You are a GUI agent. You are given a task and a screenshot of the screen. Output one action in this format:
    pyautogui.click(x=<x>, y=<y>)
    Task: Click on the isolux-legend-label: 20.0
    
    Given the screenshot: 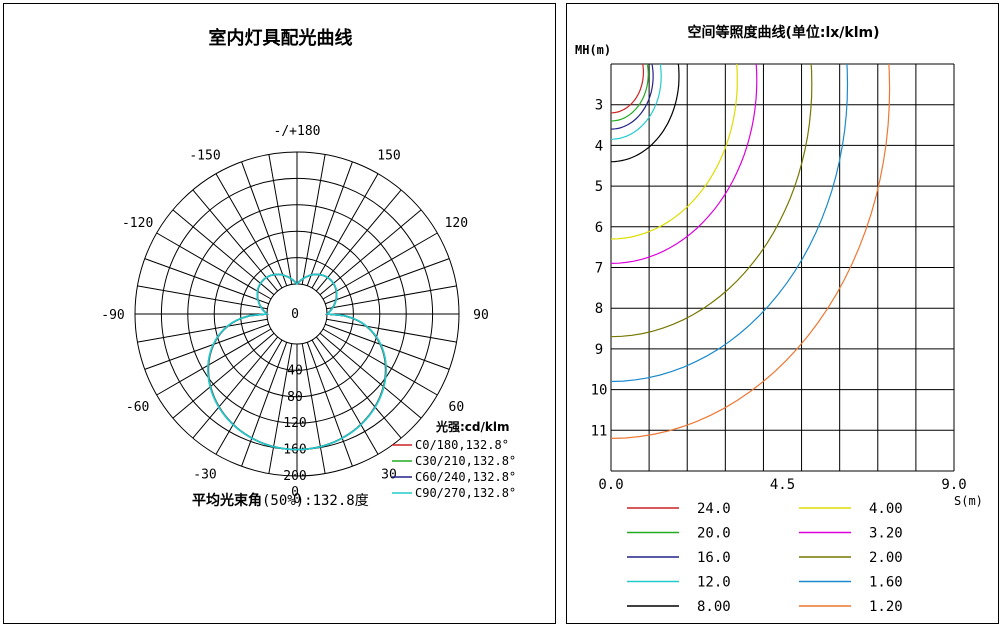 What is the action you would take?
    pyautogui.click(x=714, y=534)
    